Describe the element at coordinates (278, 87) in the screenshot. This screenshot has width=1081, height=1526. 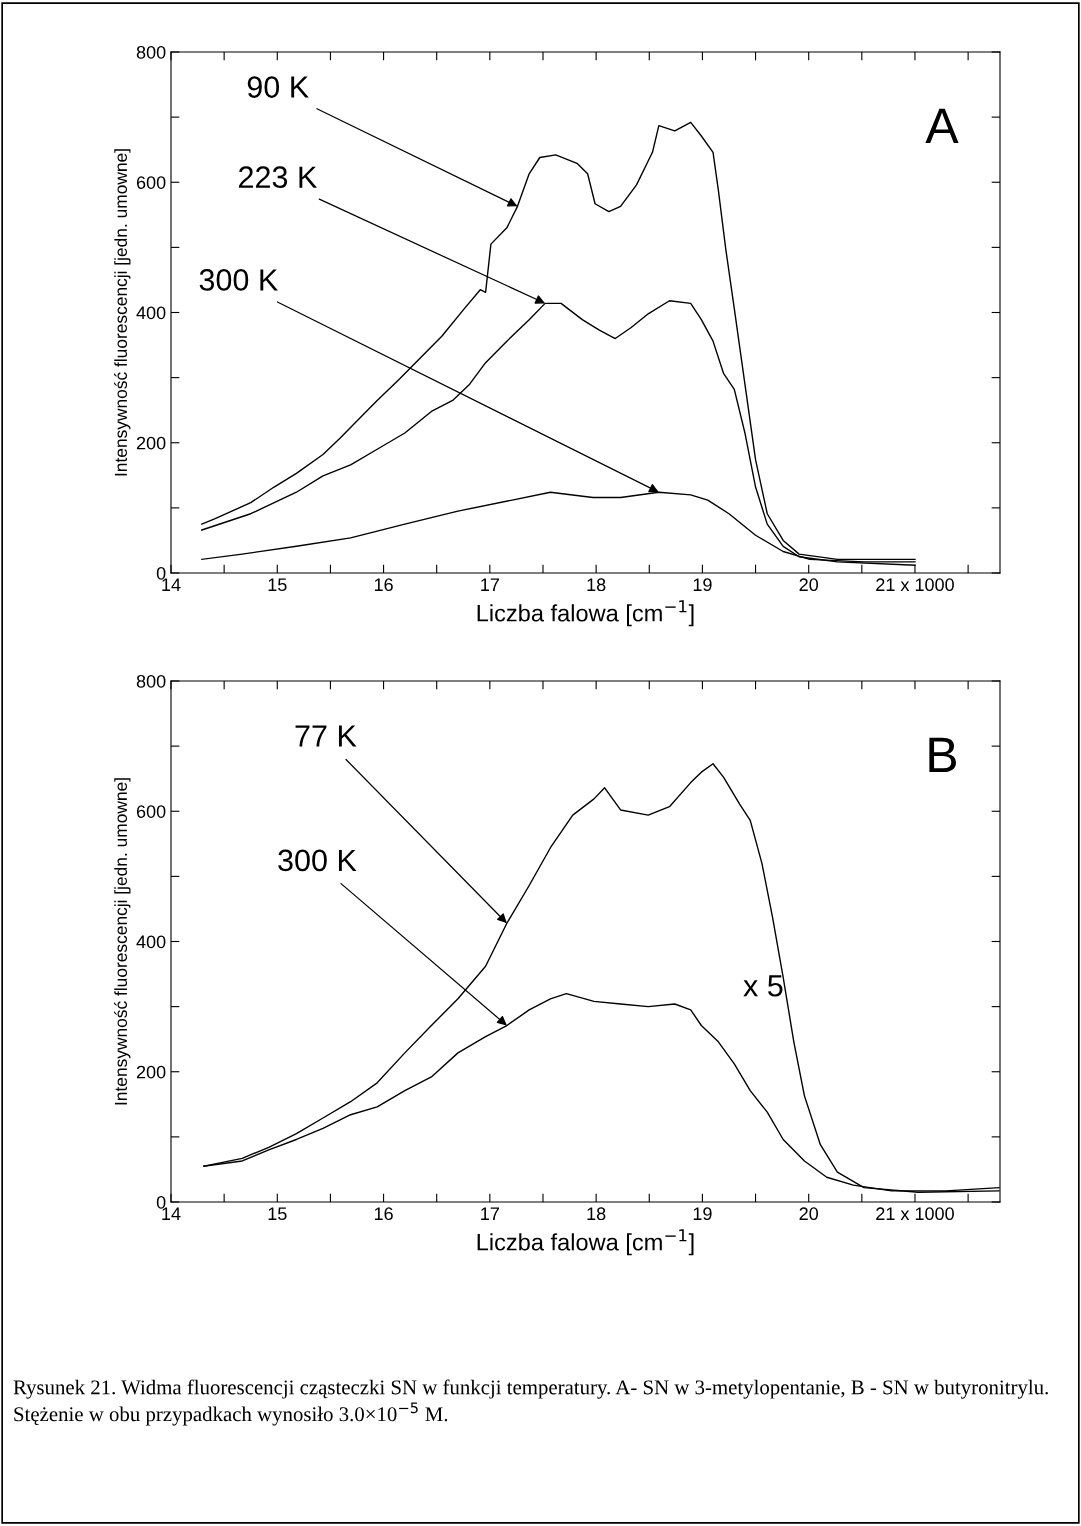
I see `annotation: 90 K` at that location.